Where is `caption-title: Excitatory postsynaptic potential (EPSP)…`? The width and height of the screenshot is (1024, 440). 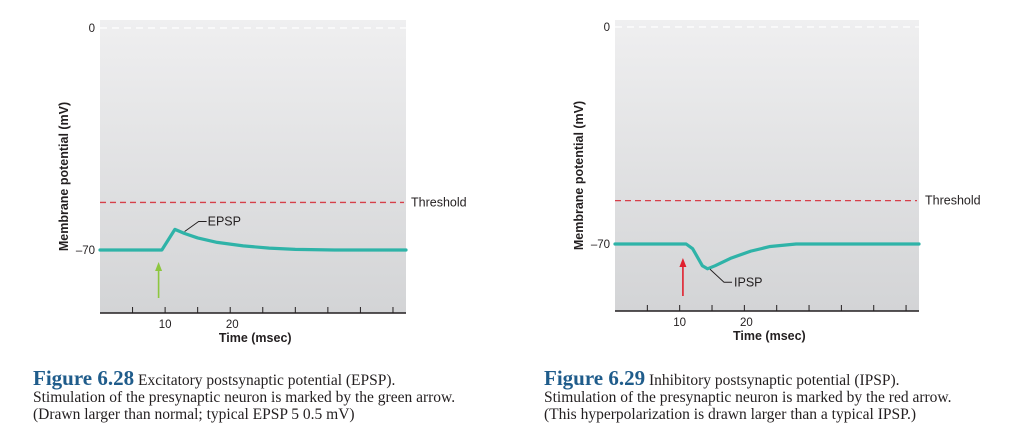
caption-title: Excitatory postsynaptic potential (EPSP)… is located at coordinates (266, 380).